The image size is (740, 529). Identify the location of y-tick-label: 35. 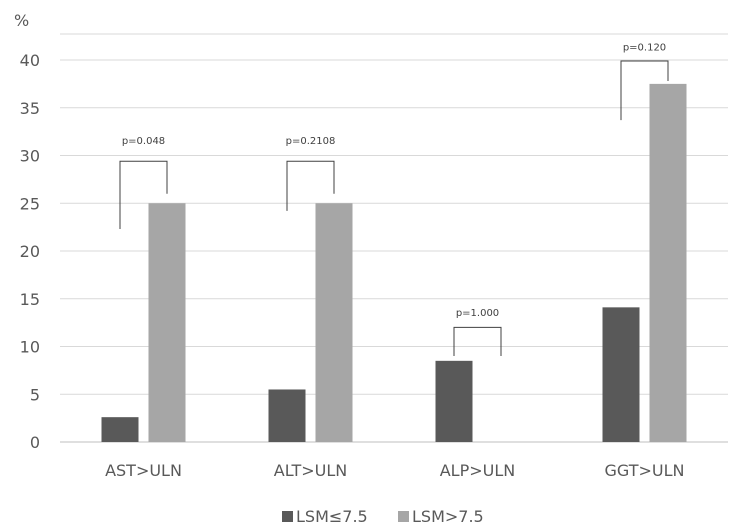
(30, 108).